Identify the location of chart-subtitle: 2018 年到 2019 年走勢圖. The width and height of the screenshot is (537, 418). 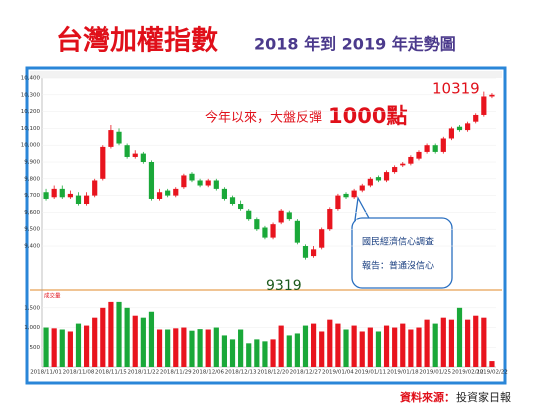
(355, 44).